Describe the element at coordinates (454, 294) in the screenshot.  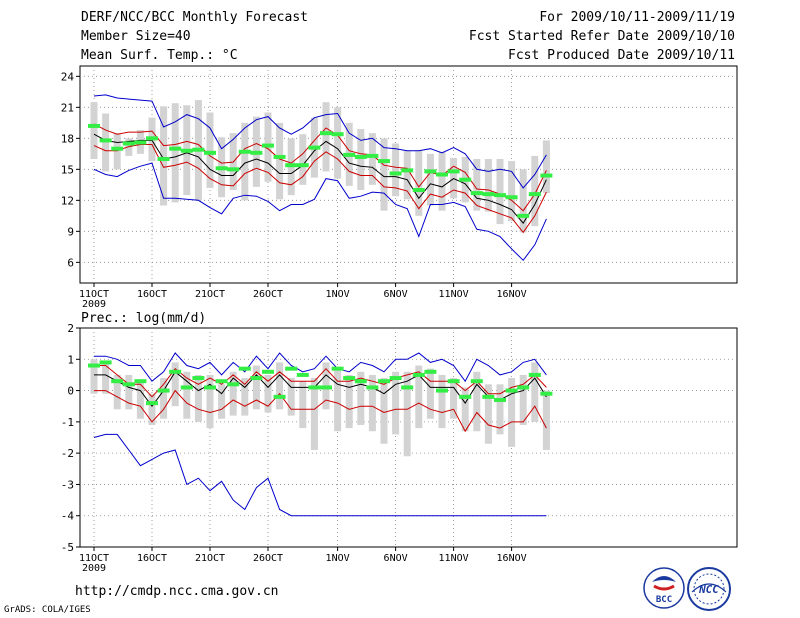
I see `temp-xtick-label: 11NOV` at that location.